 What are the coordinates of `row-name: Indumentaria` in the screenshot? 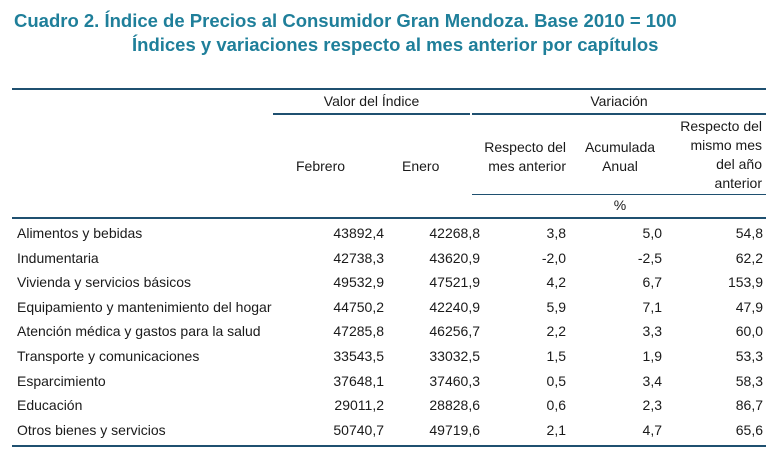 It's located at (58, 257).